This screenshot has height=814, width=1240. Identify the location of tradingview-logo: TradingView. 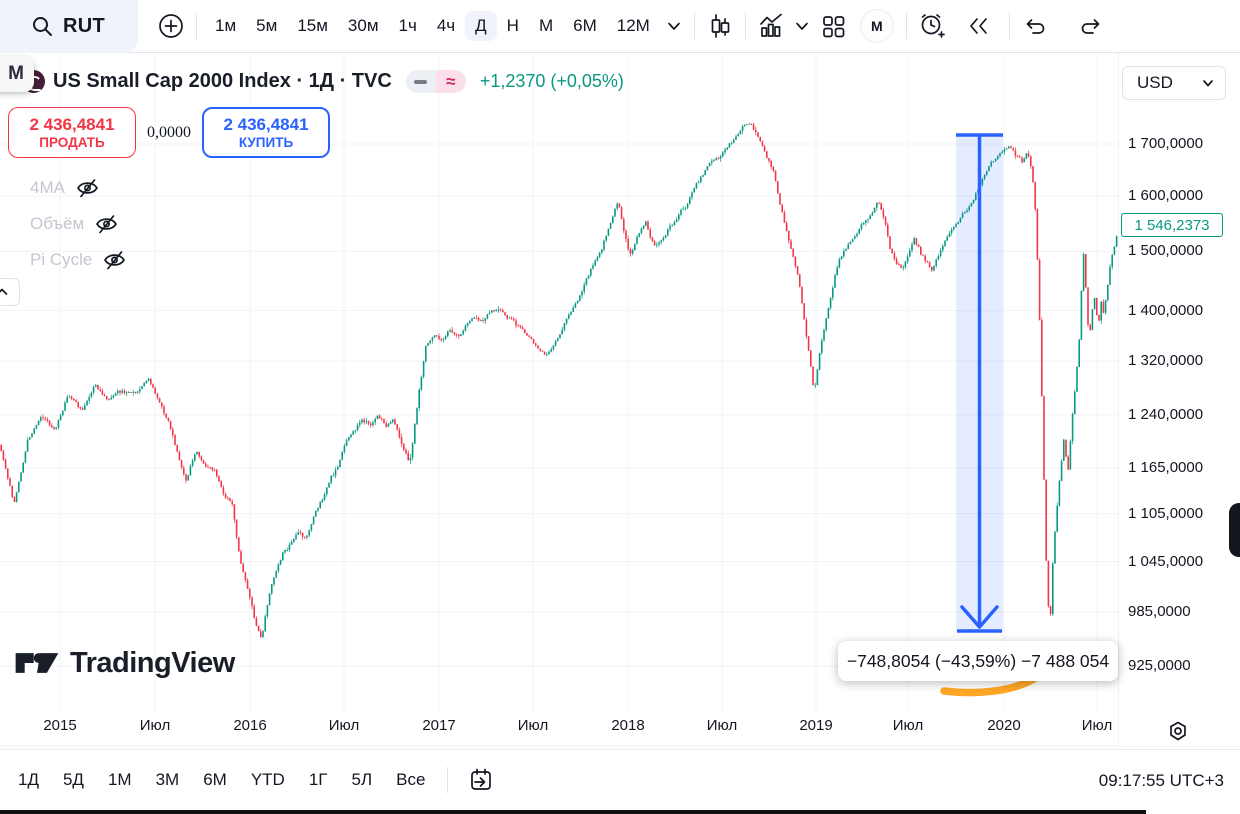
(124, 663).